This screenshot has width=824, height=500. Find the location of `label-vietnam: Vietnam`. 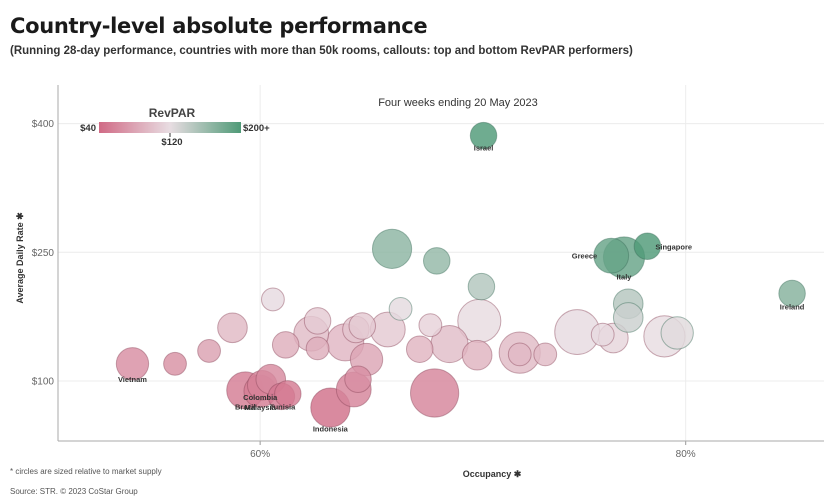

label-vietnam: Vietnam is located at coordinates (132, 379).